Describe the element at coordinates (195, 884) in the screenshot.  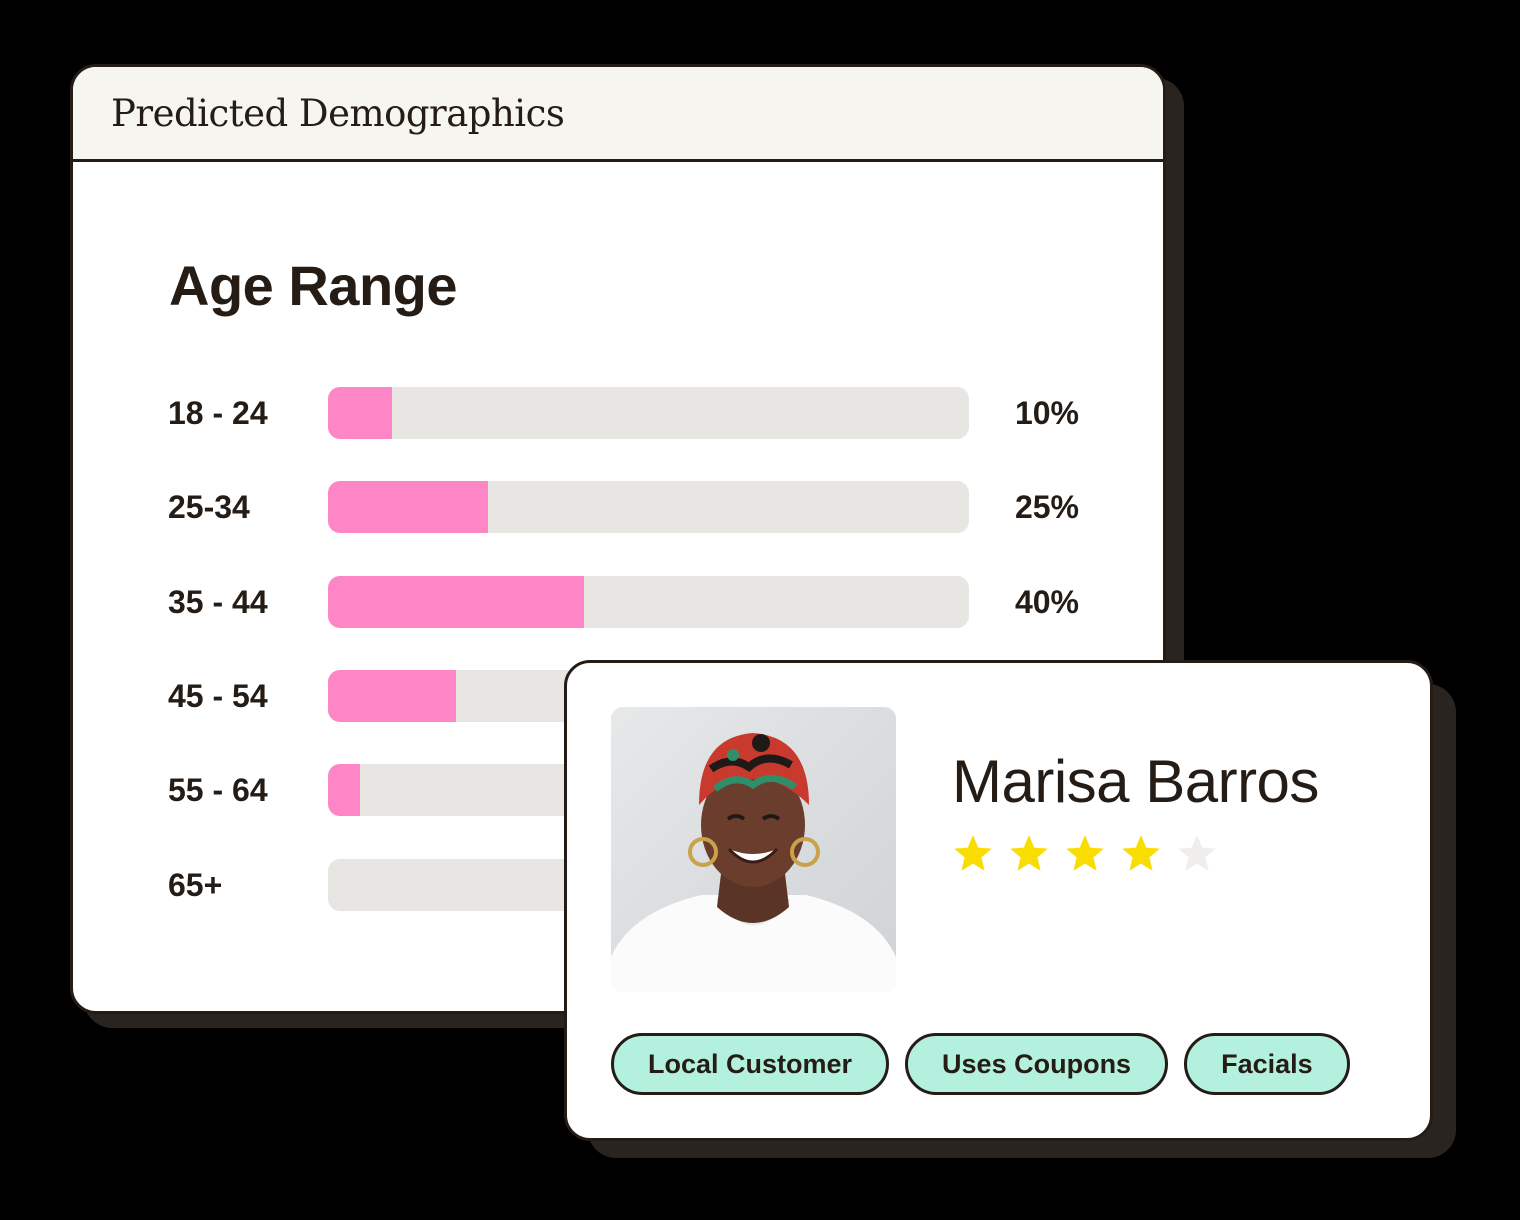
I see `age-bar-label: 65+` at that location.